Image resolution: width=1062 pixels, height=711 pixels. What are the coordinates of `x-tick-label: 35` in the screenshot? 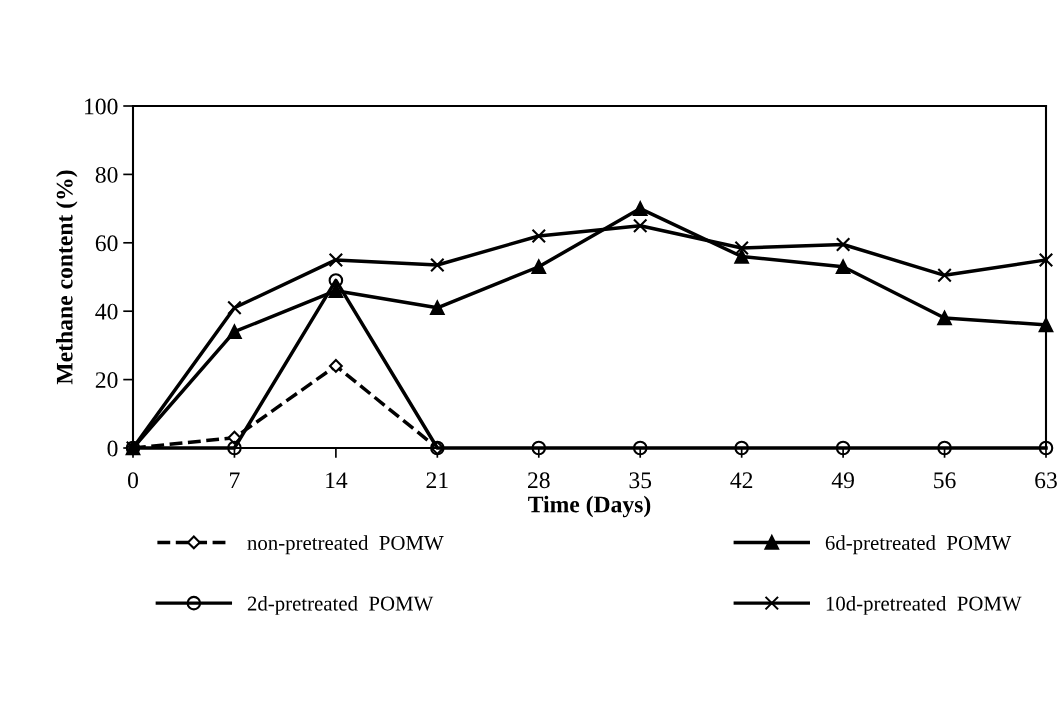 It's located at (640, 480).